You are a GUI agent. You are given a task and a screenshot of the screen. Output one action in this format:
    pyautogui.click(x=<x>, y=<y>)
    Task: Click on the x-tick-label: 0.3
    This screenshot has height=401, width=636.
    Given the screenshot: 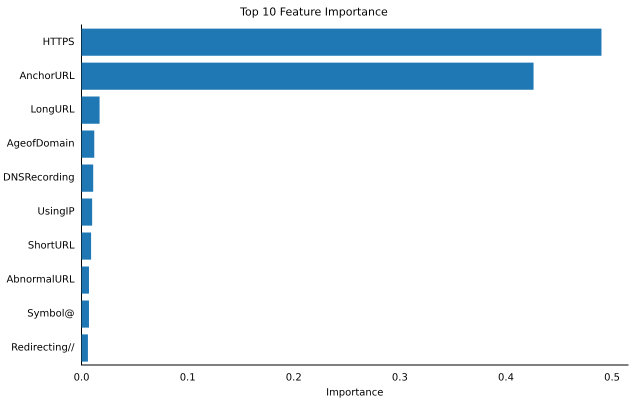 What is the action you would take?
    pyautogui.click(x=400, y=378)
    